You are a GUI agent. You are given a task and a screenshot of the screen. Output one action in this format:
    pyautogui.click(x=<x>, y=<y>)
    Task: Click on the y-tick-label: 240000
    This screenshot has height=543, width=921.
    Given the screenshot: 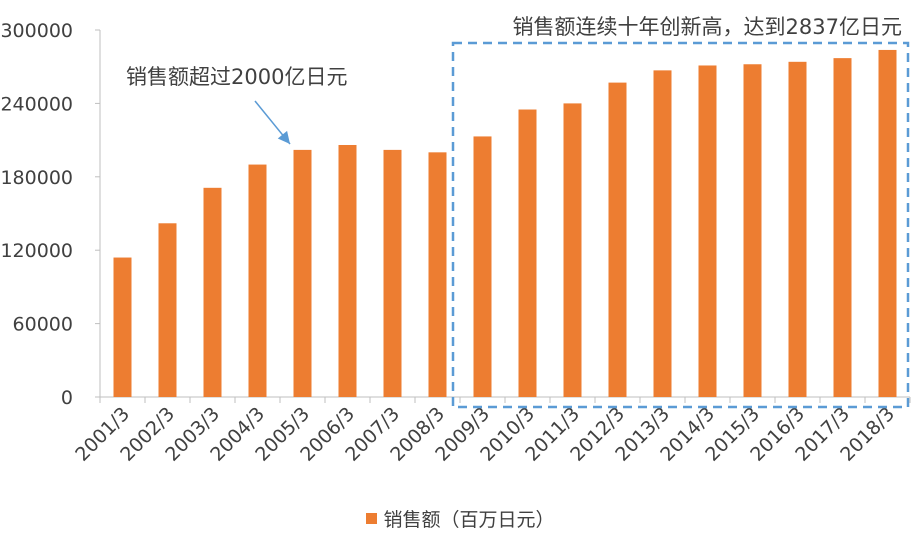 What is the action you would take?
    pyautogui.click(x=36, y=104)
    